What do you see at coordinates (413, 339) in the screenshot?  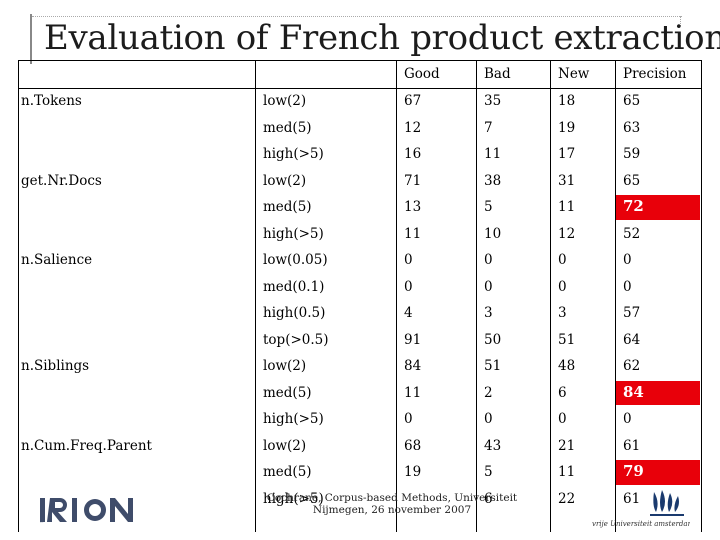 I see `table-cell: 91` at bounding box center [413, 339].